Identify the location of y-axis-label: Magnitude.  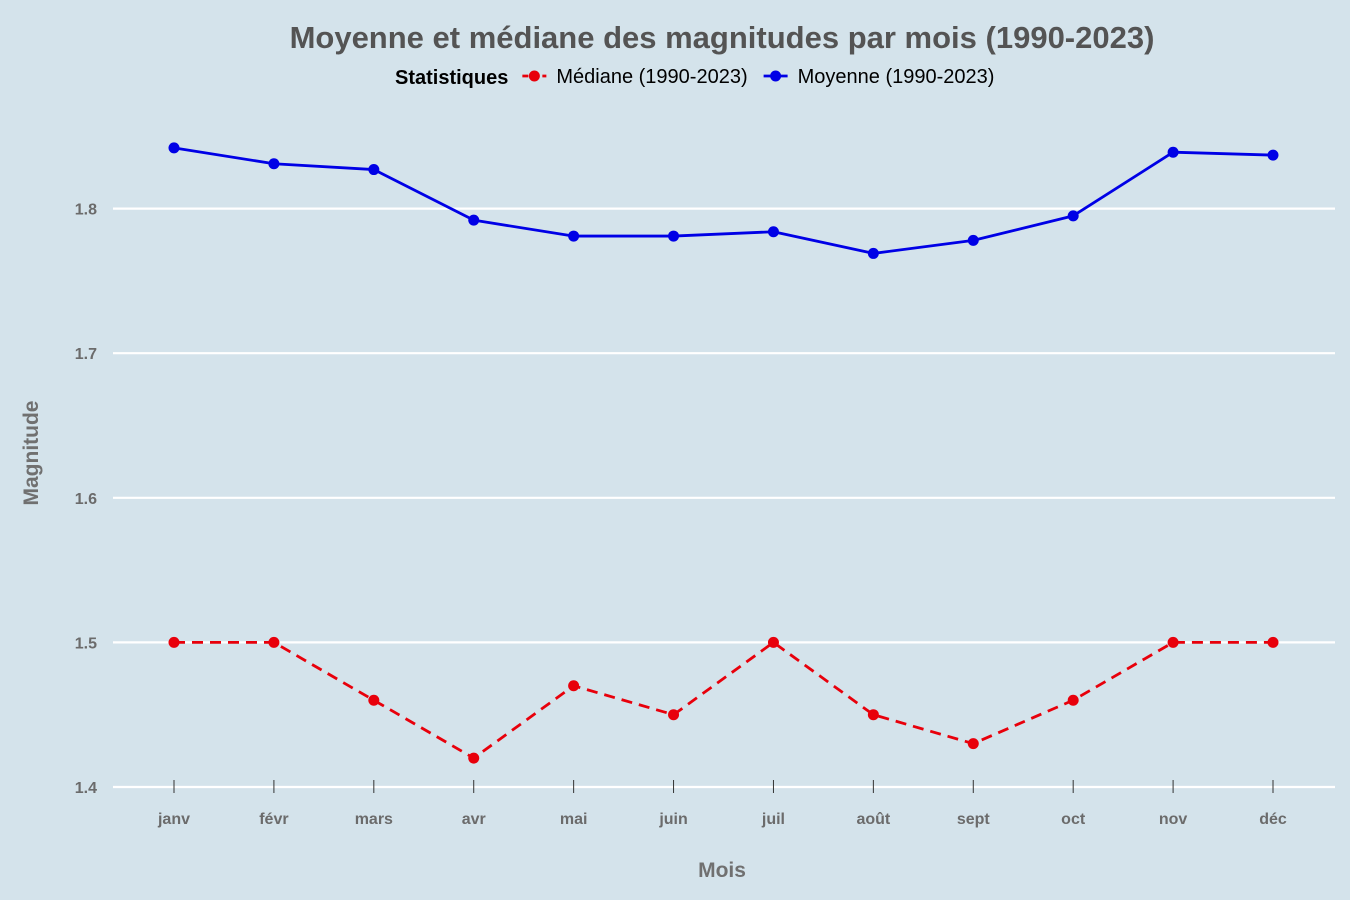
(31, 453).